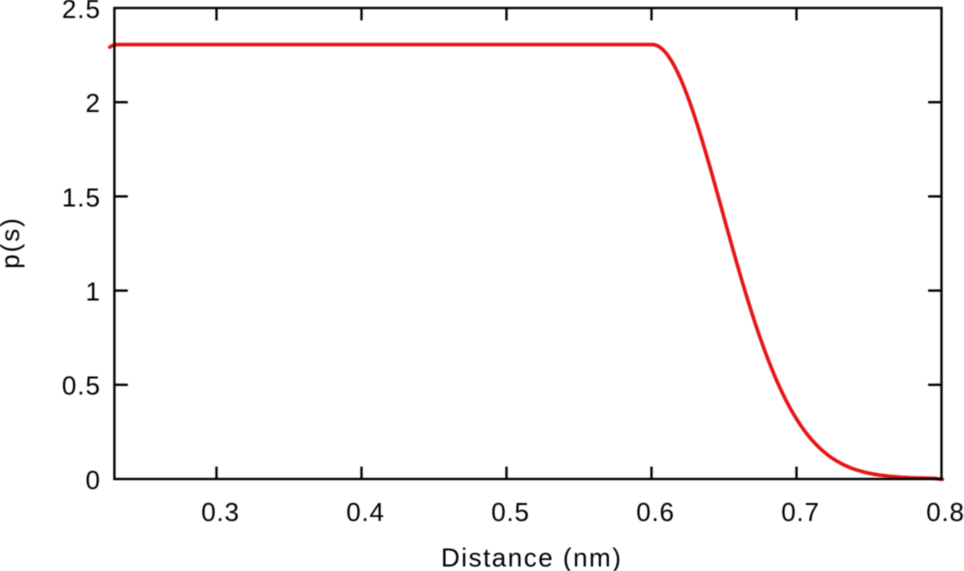  Describe the element at coordinates (93, 103) in the screenshot. I see `svg-text: 2` at that location.